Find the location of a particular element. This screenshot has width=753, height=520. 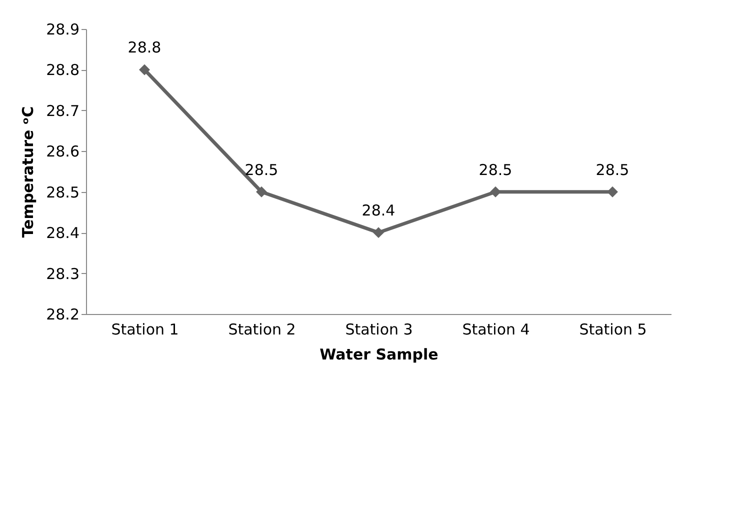

y-axis-title: Temperature ᵒC is located at coordinates (28, 172).